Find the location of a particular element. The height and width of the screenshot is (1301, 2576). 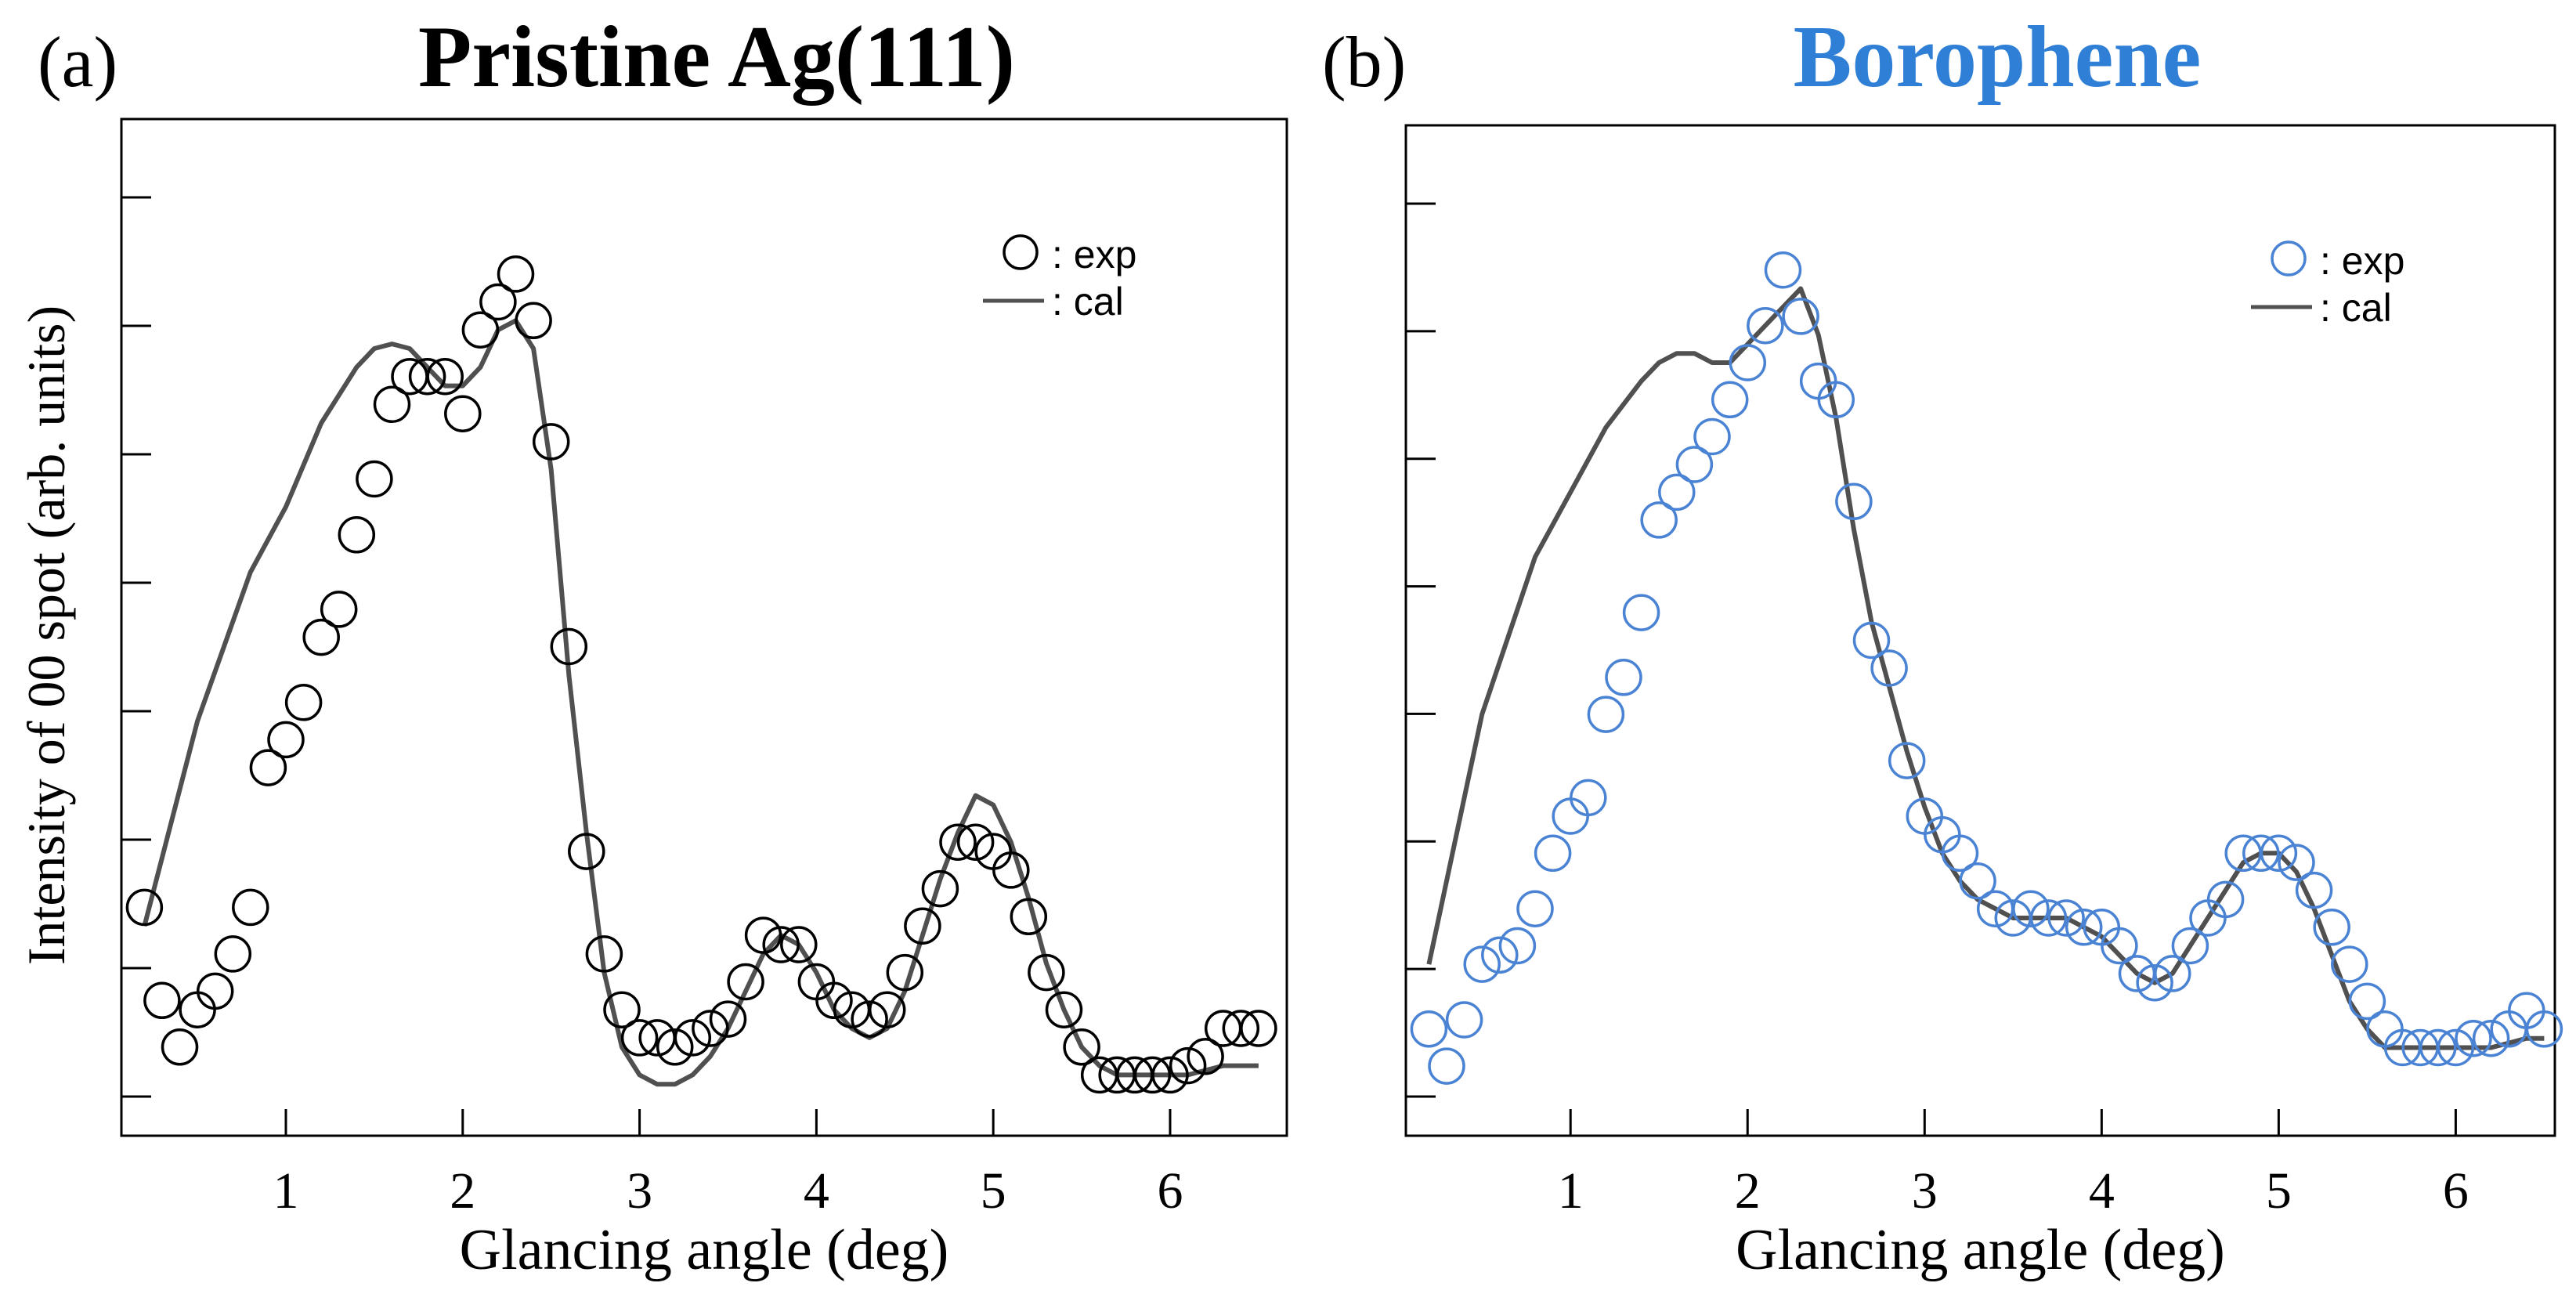

y-axis-label: Intensity of 00 spot (arb. units) is located at coordinates (46, 635).